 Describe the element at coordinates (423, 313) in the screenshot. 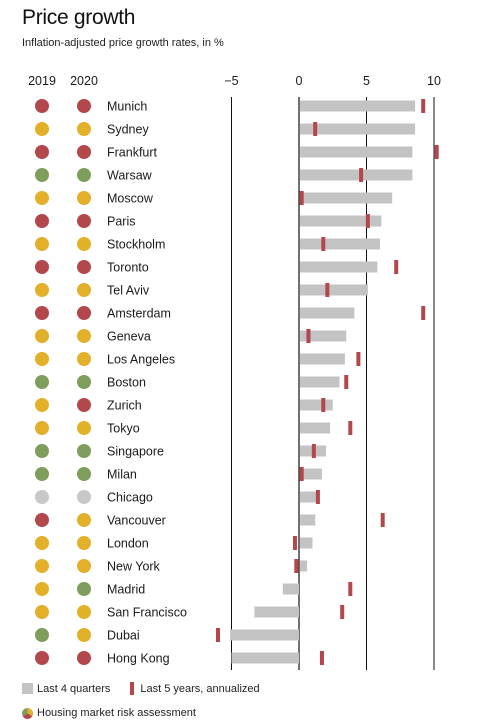

I see `marker-5yr-amsterdam` at that location.